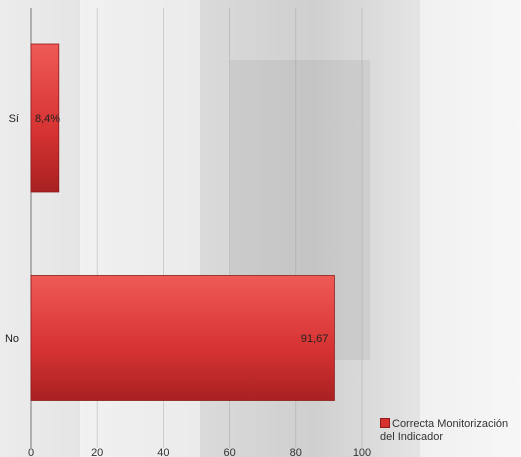  Describe the element at coordinates (31, 452) in the screenshot. I see `x-tick-label: 0` at that location.